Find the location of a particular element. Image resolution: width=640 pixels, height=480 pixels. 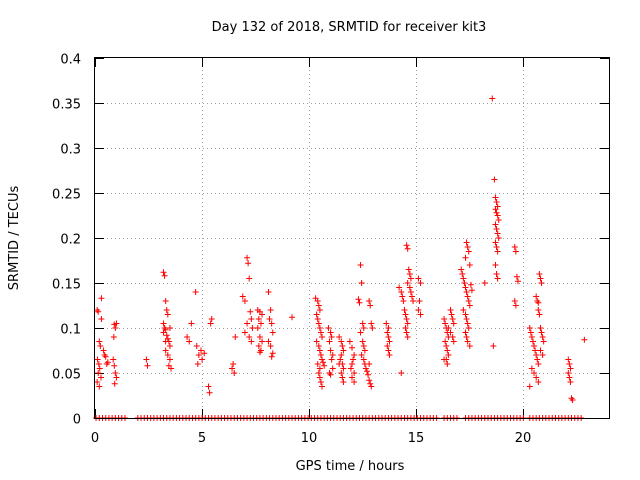

y-tick-label: 0.05 is located at coordinates (66, 375).